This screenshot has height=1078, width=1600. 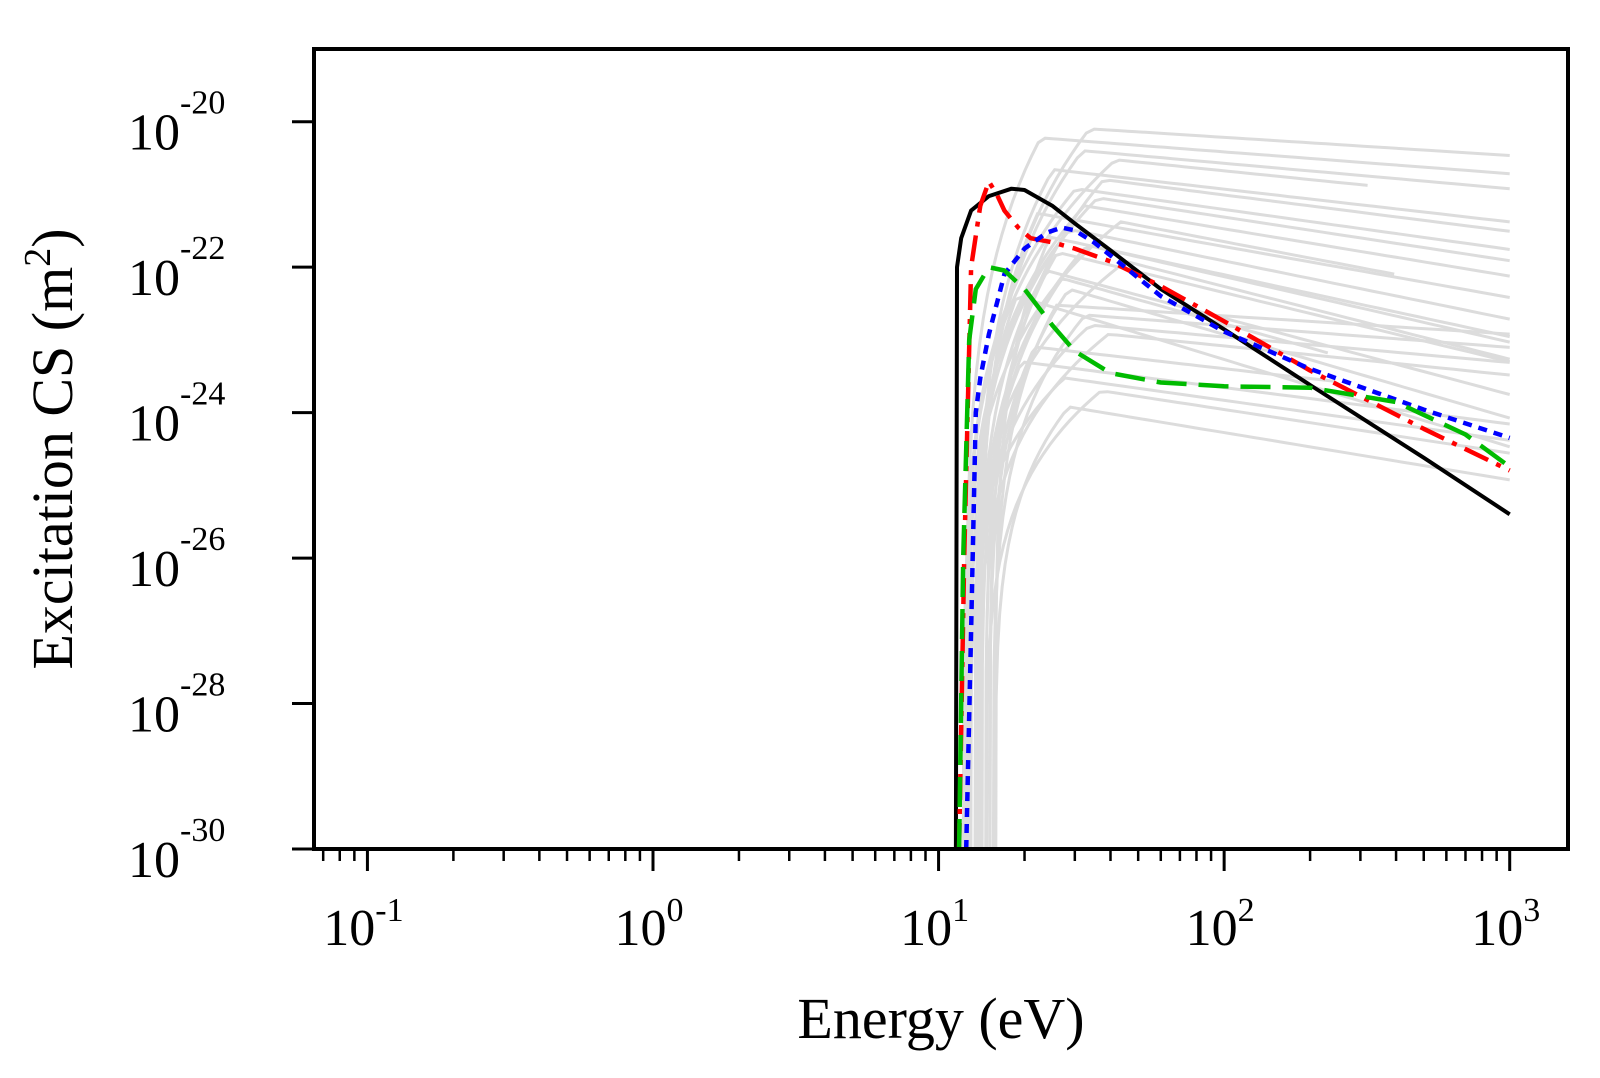 I want to click on y-axis: 10-20 10-22 10-24 10-26 10-28 10-30, so click(x=221, y=487).